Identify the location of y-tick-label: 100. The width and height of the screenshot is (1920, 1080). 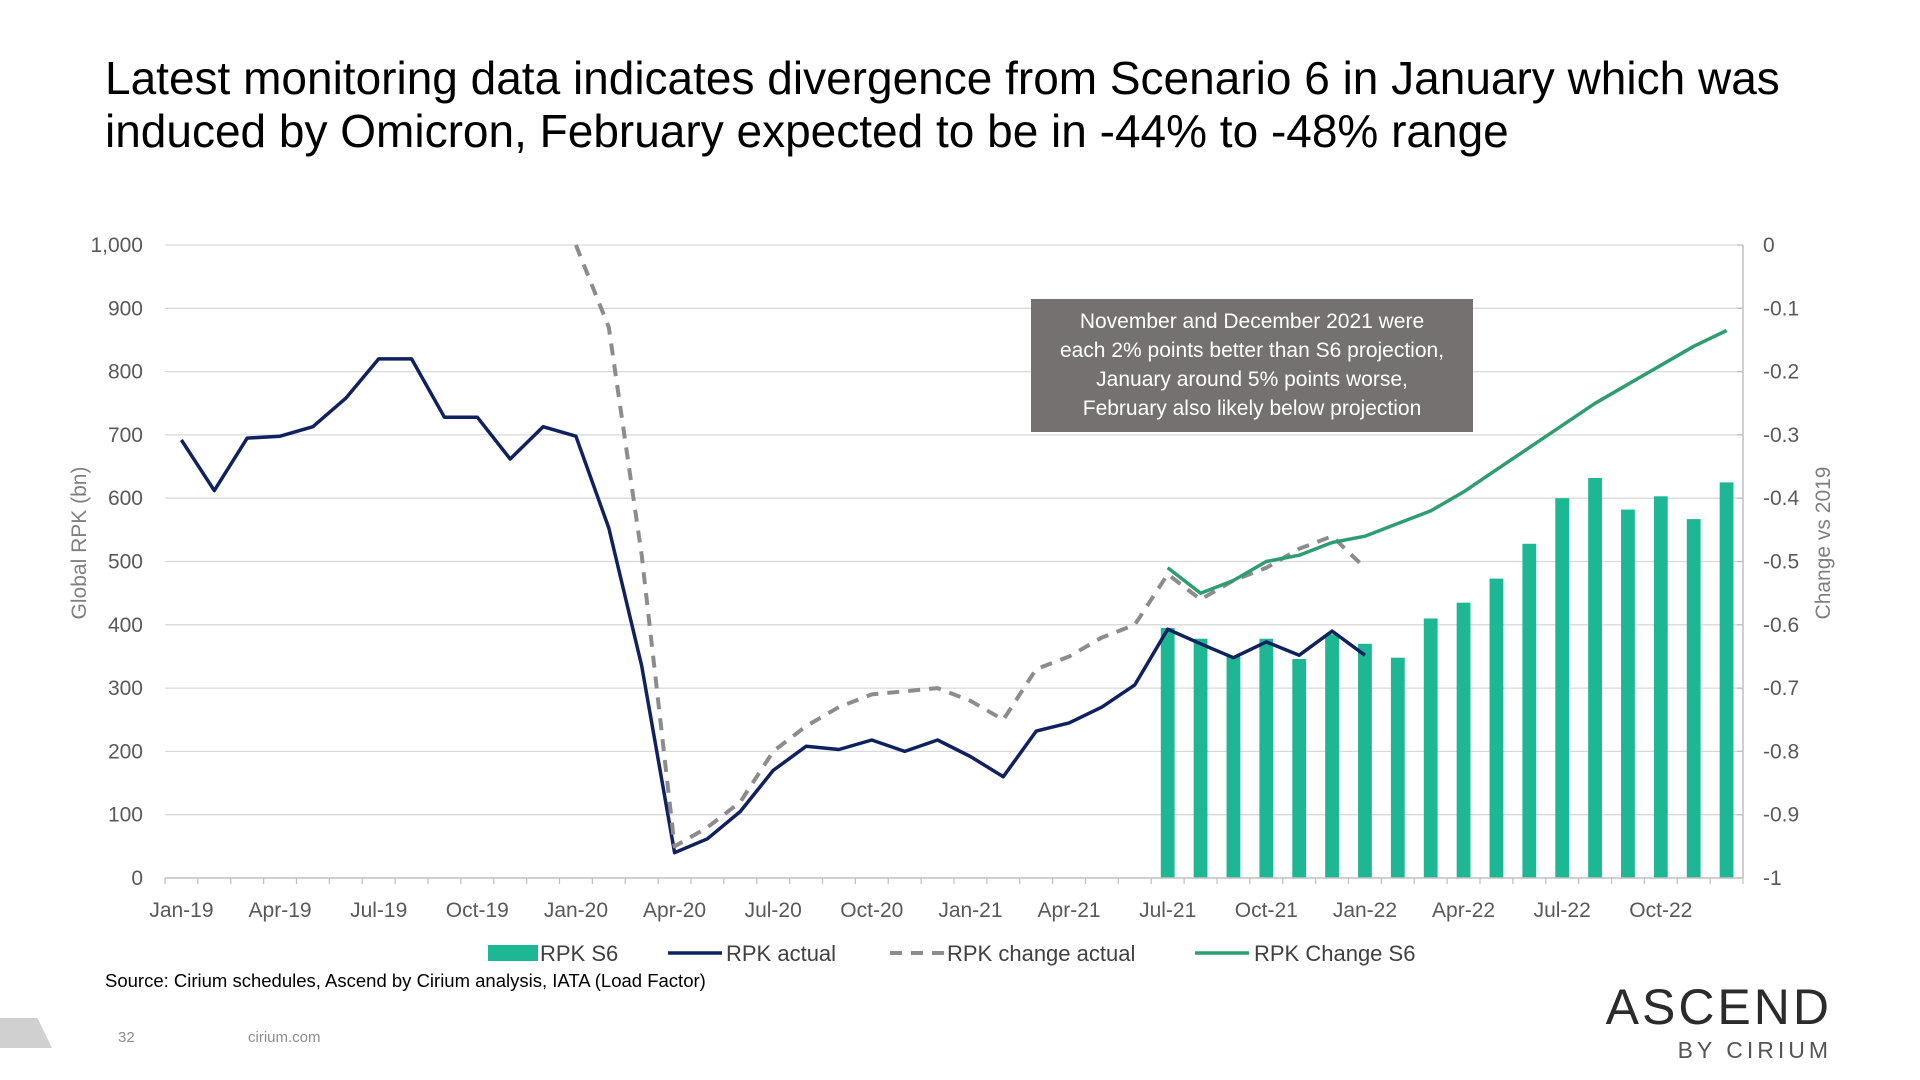
(125, 815).